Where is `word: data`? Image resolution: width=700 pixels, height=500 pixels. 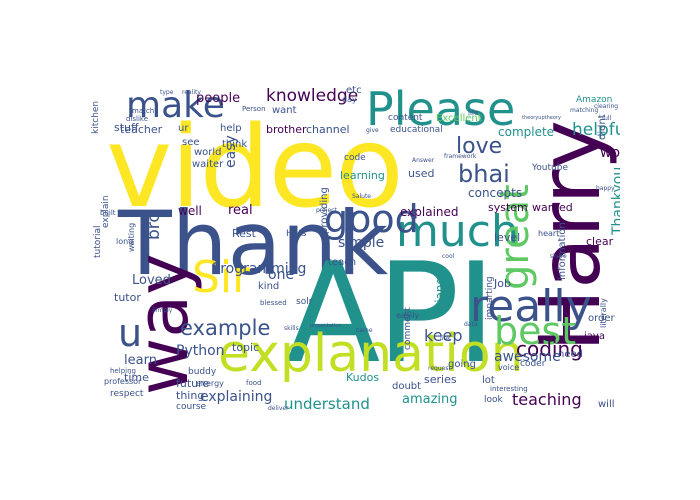
word: data is located at coordinates (471, 324).